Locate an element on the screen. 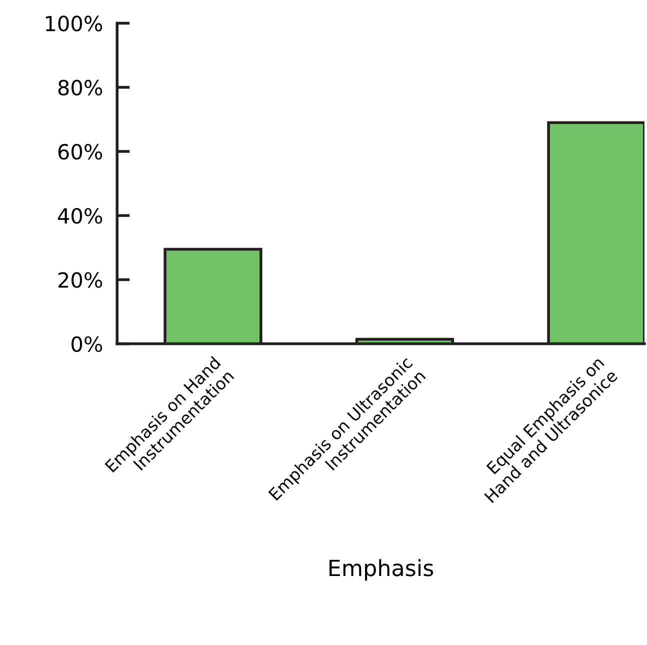 This screenshot has width=647, height=645. y-tick-label: 20% is located at coordinates (80, 280).